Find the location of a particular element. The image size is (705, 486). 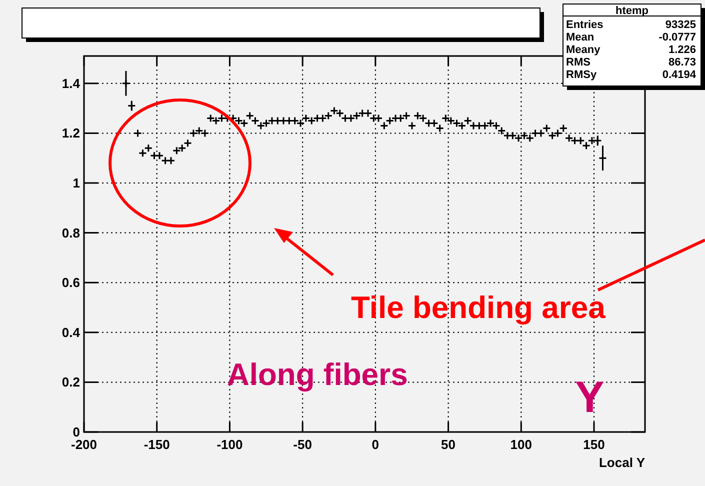

text: Mean is located at coordinates (580, 38).